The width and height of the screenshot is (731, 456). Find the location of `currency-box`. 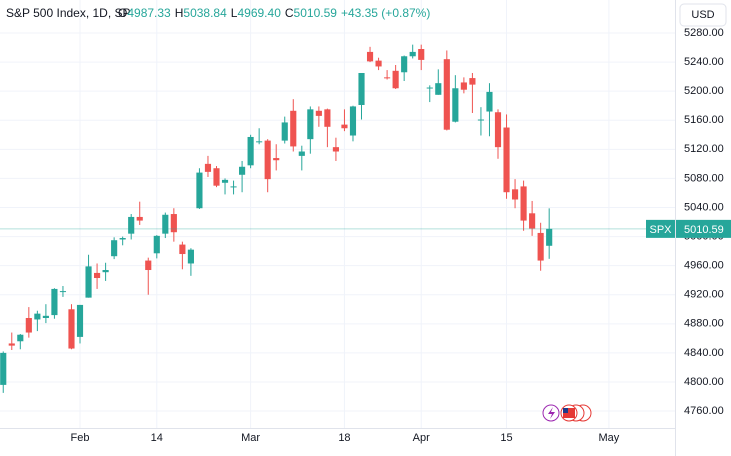

currency-box is located at coordinates (703, 15).